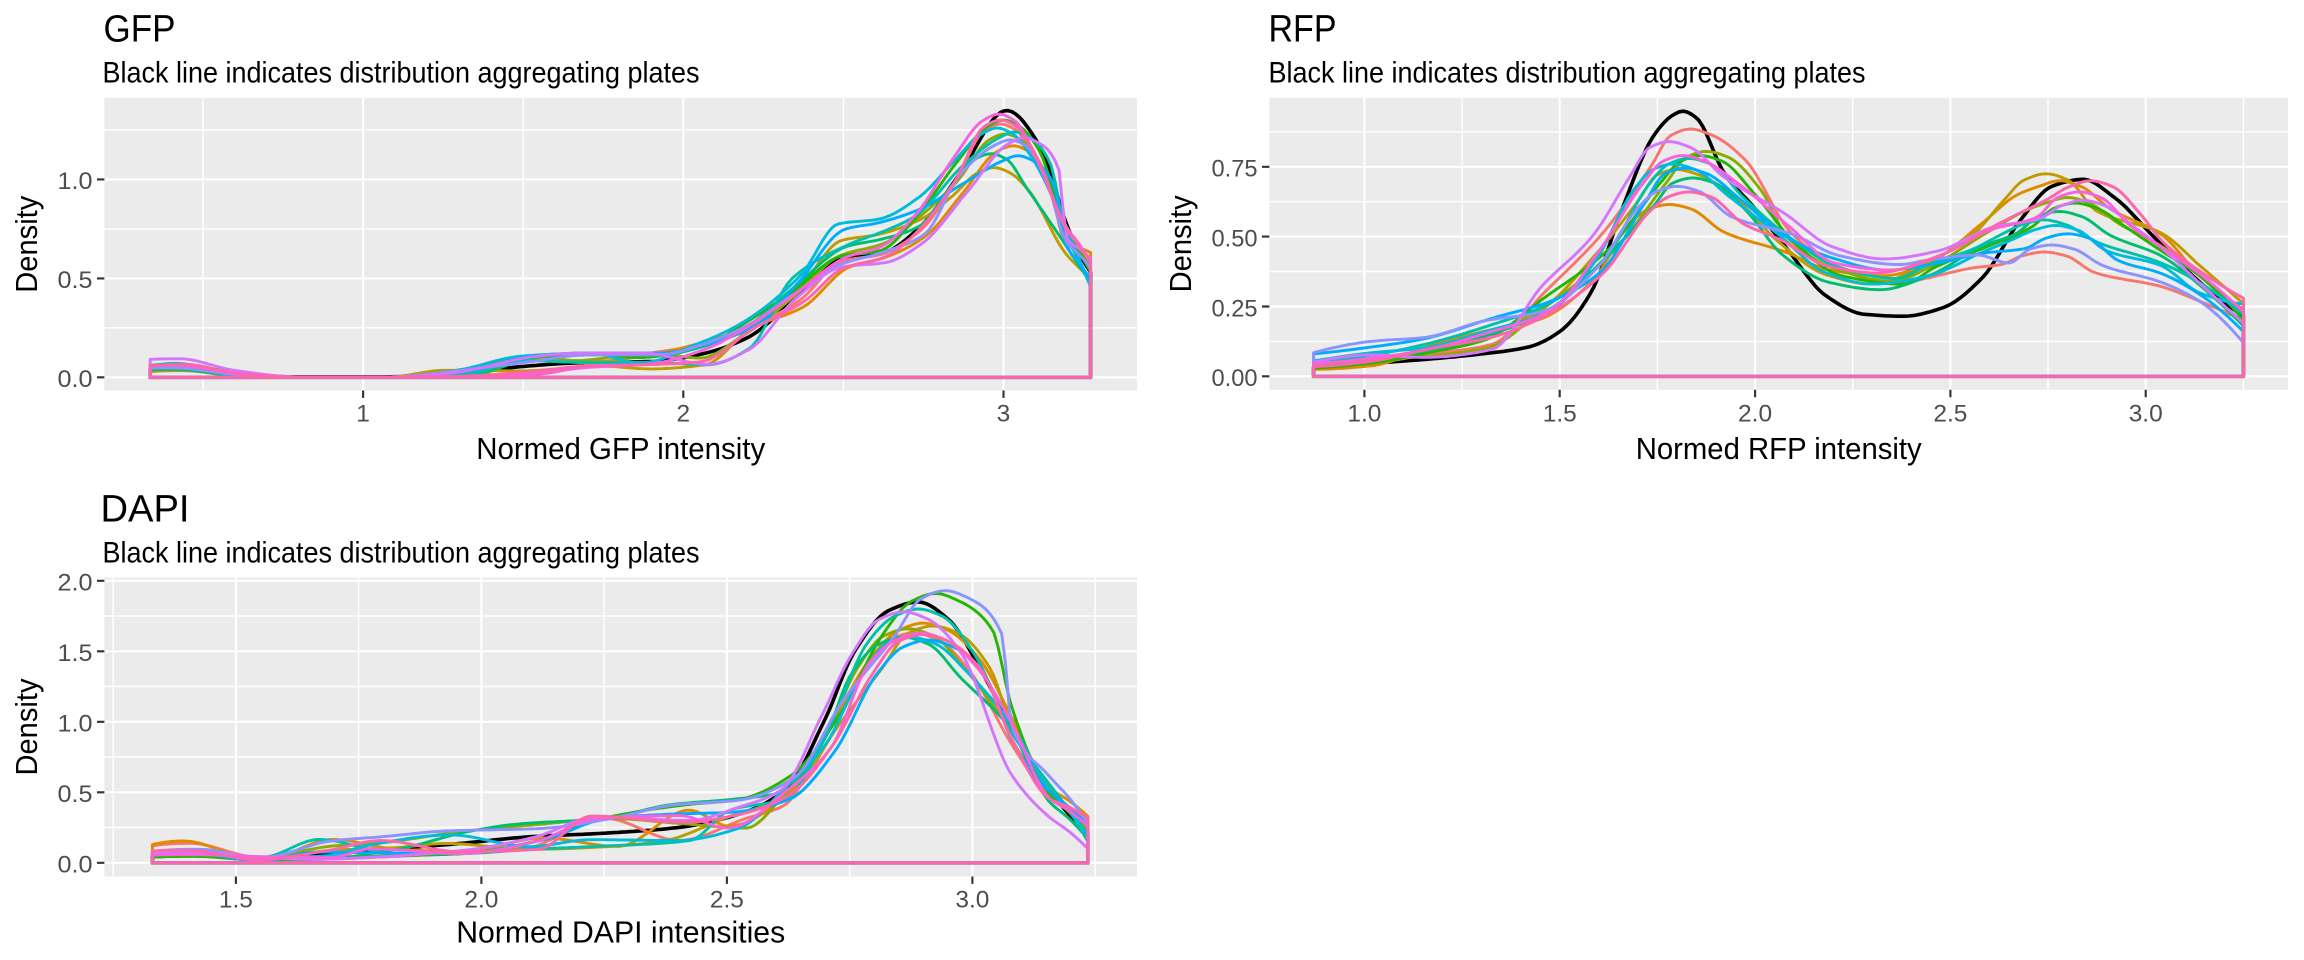 The image size is (2304, 960). I want to click on svg-text: RFP, so click(1303, 30).